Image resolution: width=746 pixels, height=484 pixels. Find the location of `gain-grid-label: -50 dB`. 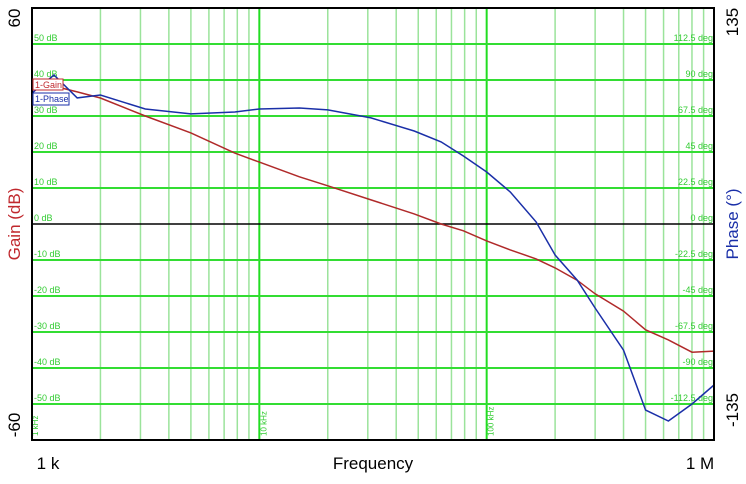

gain-grid-label: -50 dB is located at coordinates (47, 398).